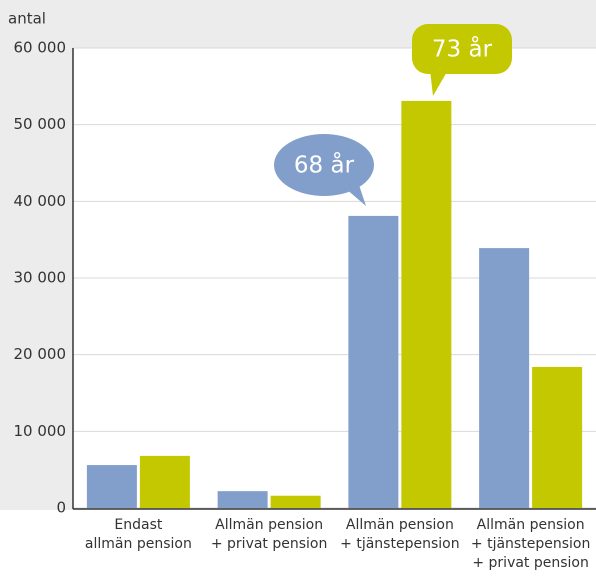 Image resolution: width=596 pixels, height=581 pixels. Describe the element at coordinates (40, 431) in the screenshot. I see `y-tick-label: 10 000` at that location.